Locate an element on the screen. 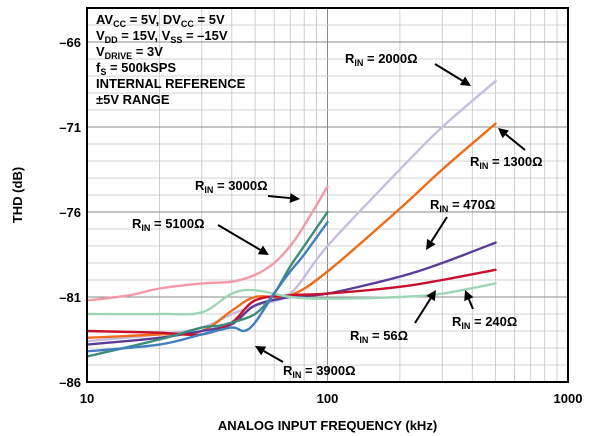 The width and height of the screenshot is (592, 436). label-rin-1300: RIN = 1300Ω is located at coordinates (506, 149).